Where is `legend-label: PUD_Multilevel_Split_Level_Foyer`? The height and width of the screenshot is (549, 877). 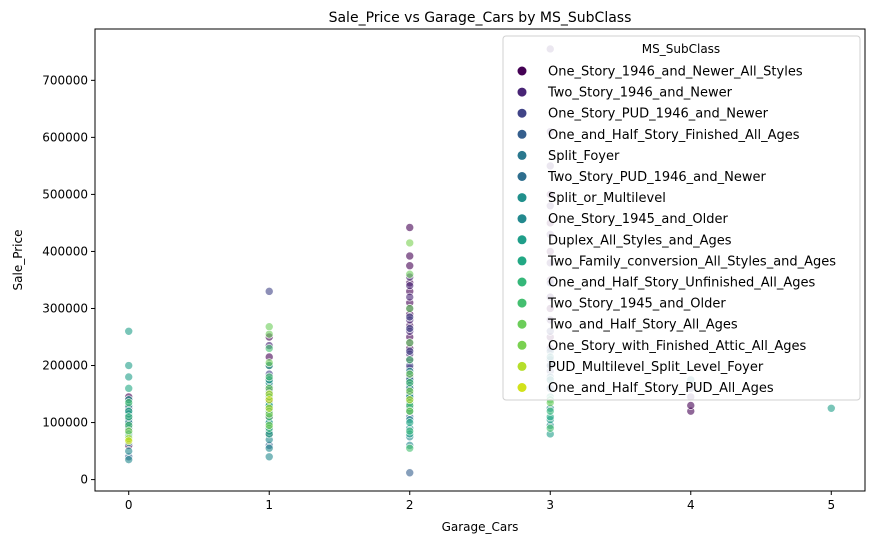 legend-label: PUD_Multilevel_Split_Level_Foyer is located at coordinates (656, 367).